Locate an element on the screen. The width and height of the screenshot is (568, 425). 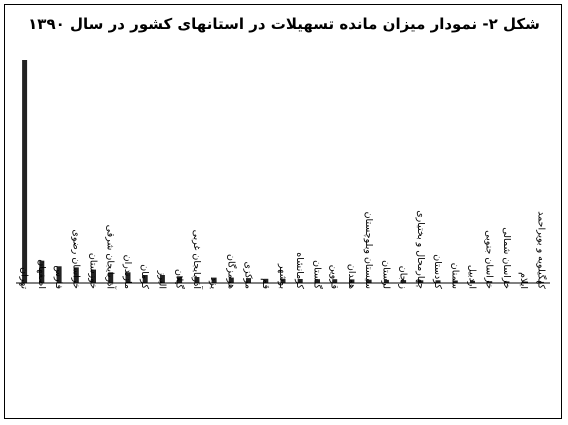
tick-label-9: گیلان is located at coordinates (180, 279).